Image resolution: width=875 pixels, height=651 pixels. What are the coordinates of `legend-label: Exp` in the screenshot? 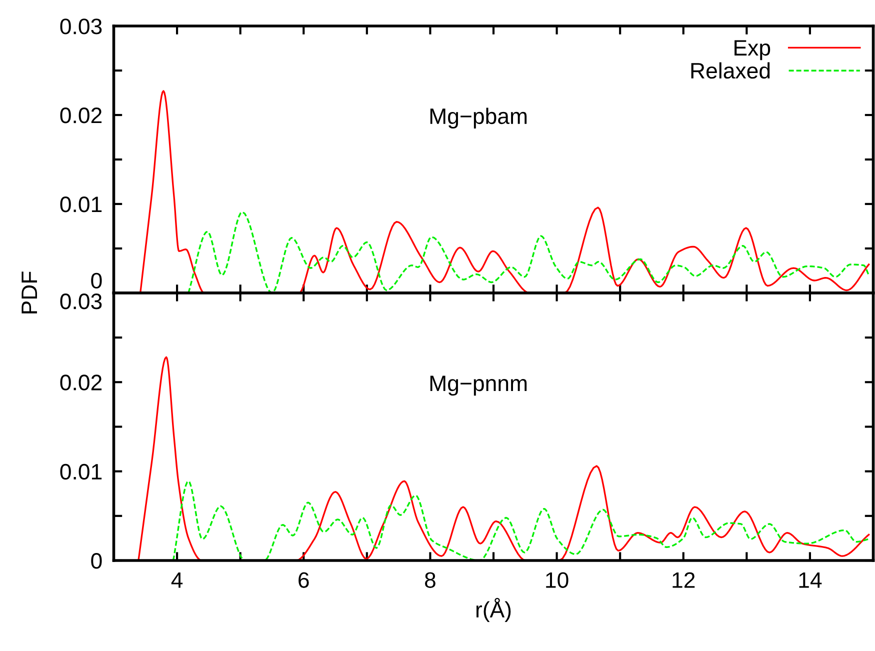 It's located at (752, 50).